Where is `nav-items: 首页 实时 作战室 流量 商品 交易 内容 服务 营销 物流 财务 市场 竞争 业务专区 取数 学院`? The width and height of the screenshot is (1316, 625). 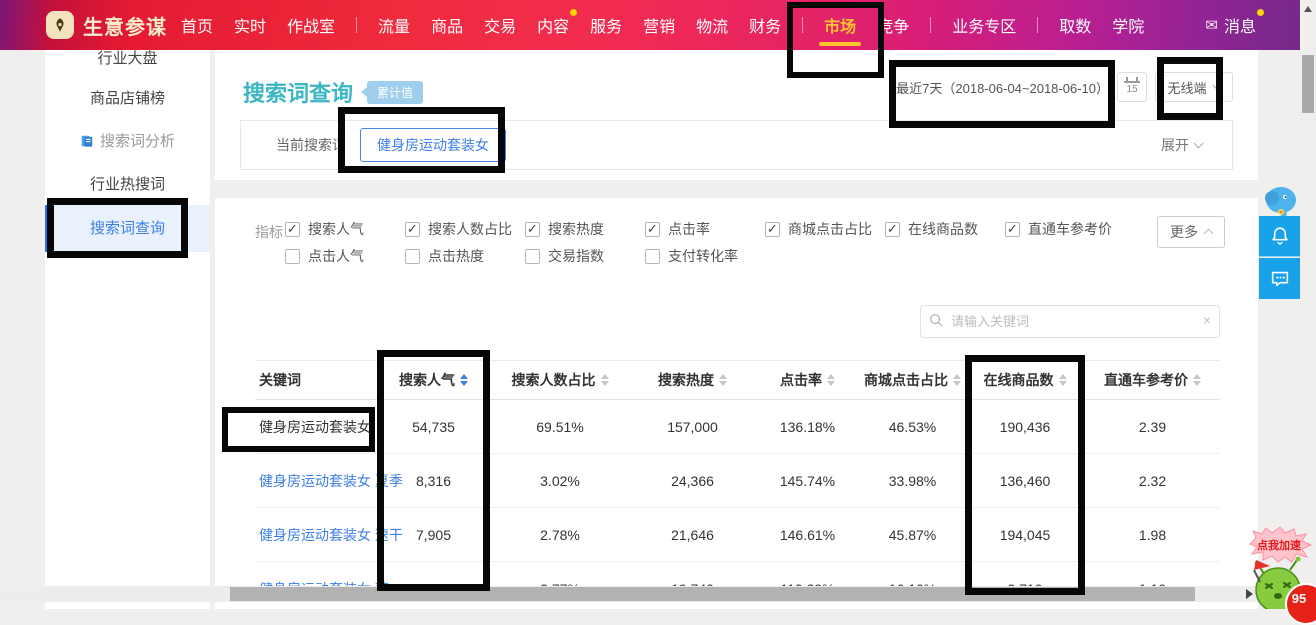 nav-items: 首页 实时 作战室 流量 商品 交易 内容 服务 营销 物流 财务 市场 竞争 业务专区 取数 学院 is located at coordinates (663, 27).